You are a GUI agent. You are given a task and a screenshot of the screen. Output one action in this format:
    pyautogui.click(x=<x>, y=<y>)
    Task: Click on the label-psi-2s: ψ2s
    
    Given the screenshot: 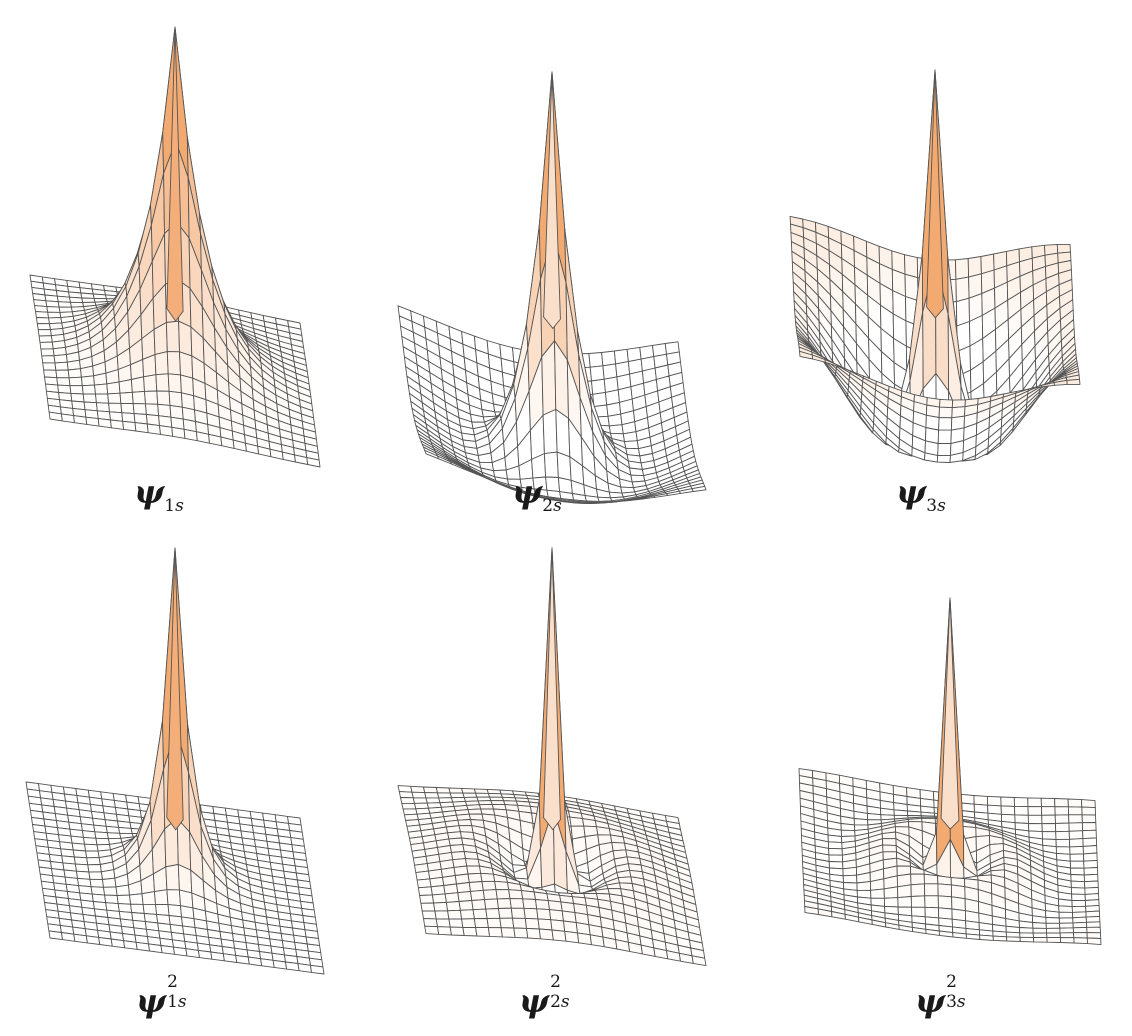 What is the action you would take?
    pyautogui.click(x=537, y=494)
    